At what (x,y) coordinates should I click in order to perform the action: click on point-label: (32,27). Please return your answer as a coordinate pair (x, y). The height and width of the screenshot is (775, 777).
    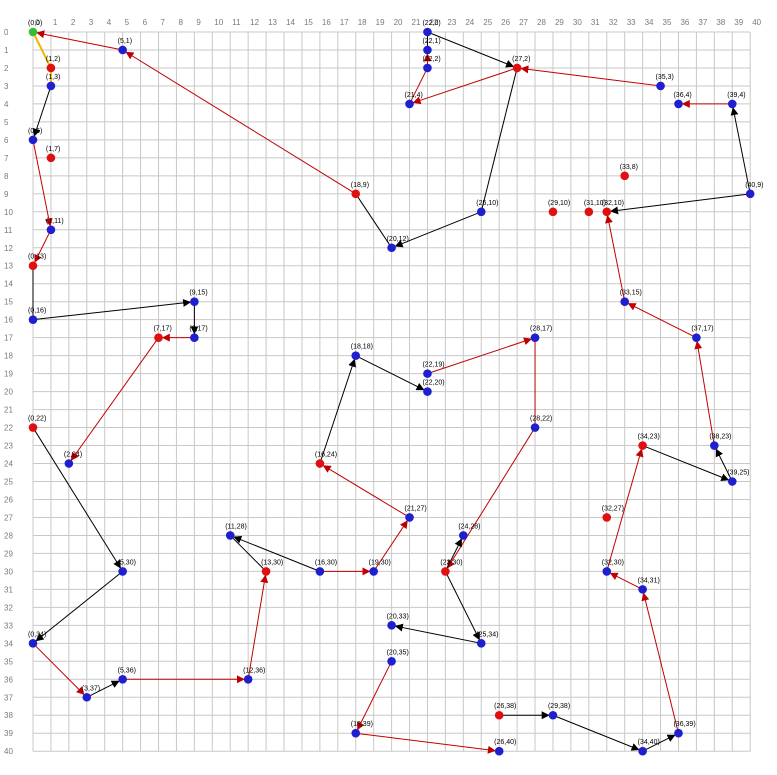
    Looking at the image, I should click on (613, 508).